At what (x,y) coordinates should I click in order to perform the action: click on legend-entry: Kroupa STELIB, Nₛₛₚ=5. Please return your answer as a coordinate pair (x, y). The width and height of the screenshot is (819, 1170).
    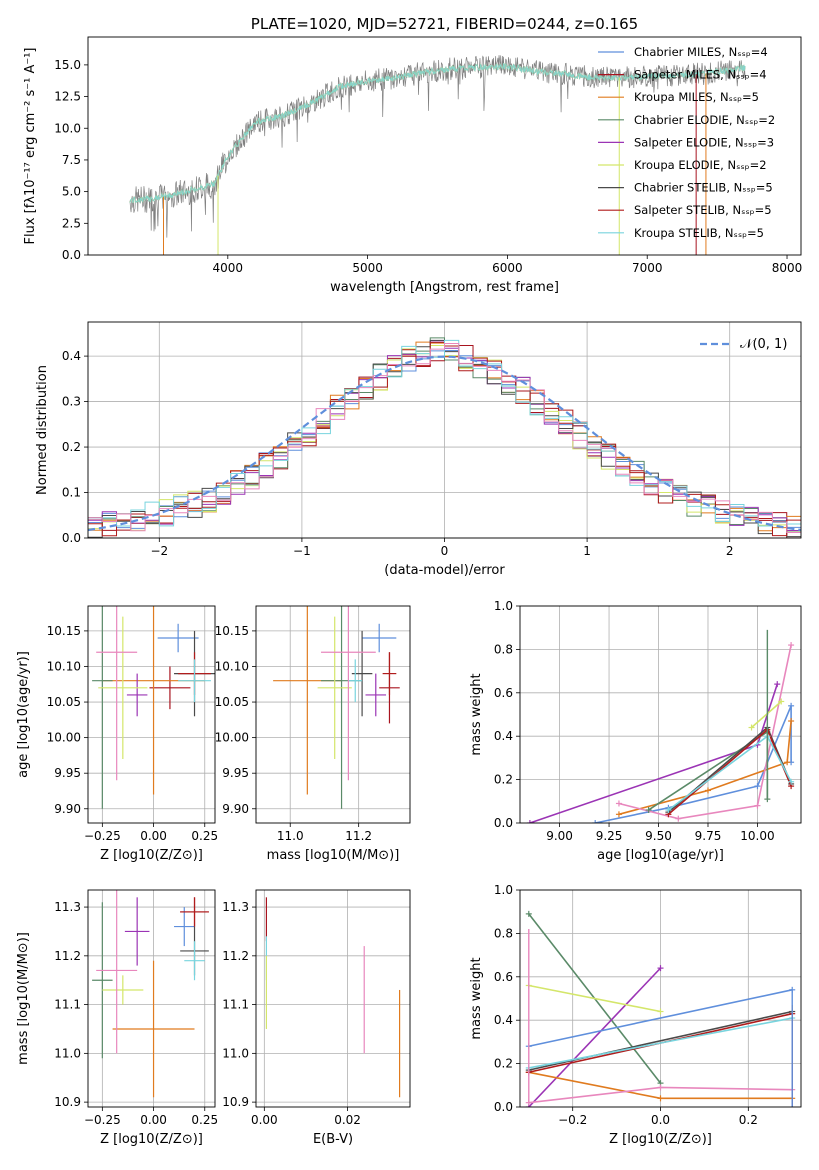
    Looking at the image, I should click on (699, 233).